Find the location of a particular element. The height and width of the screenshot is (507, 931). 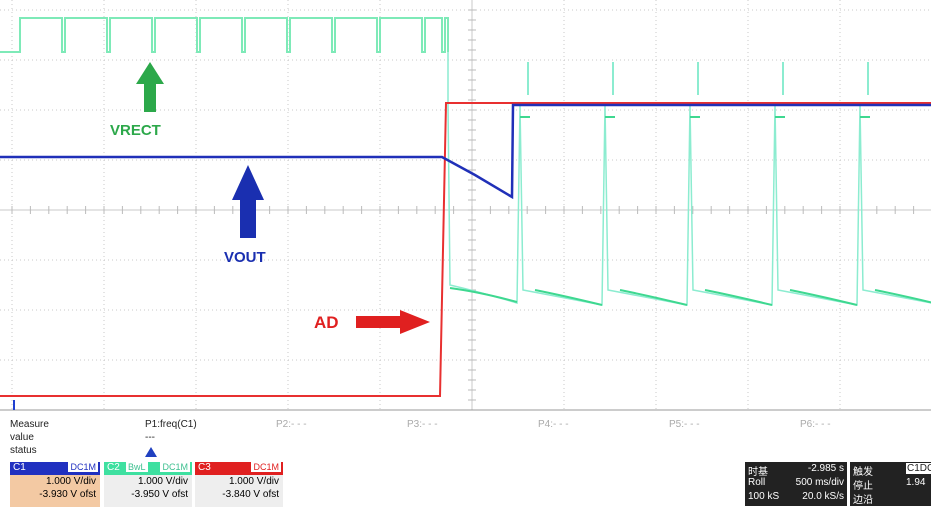

measure-param: P4:- - - is located at coordinates (553, 424).